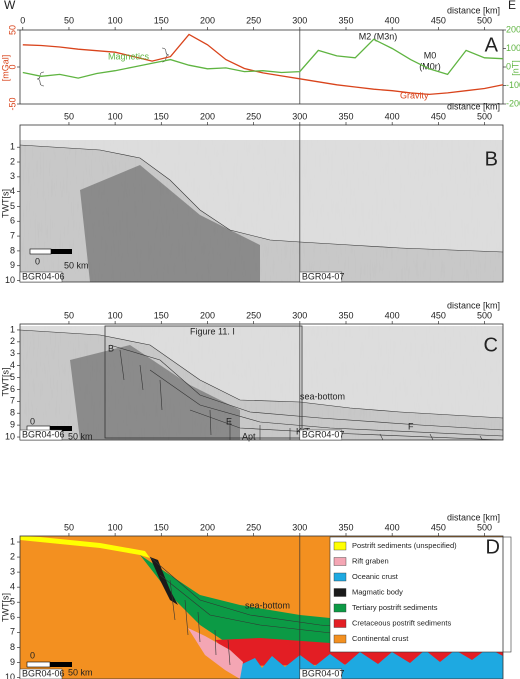  I want to click on bracket, so click(40, 79).